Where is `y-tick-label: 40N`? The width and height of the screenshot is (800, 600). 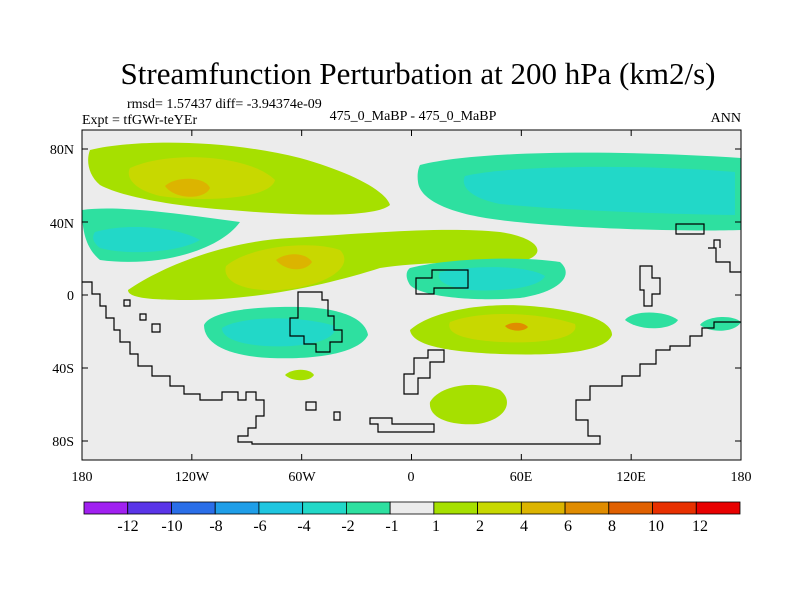 y-tick-label: 40N is located at coordinates (62, 224).